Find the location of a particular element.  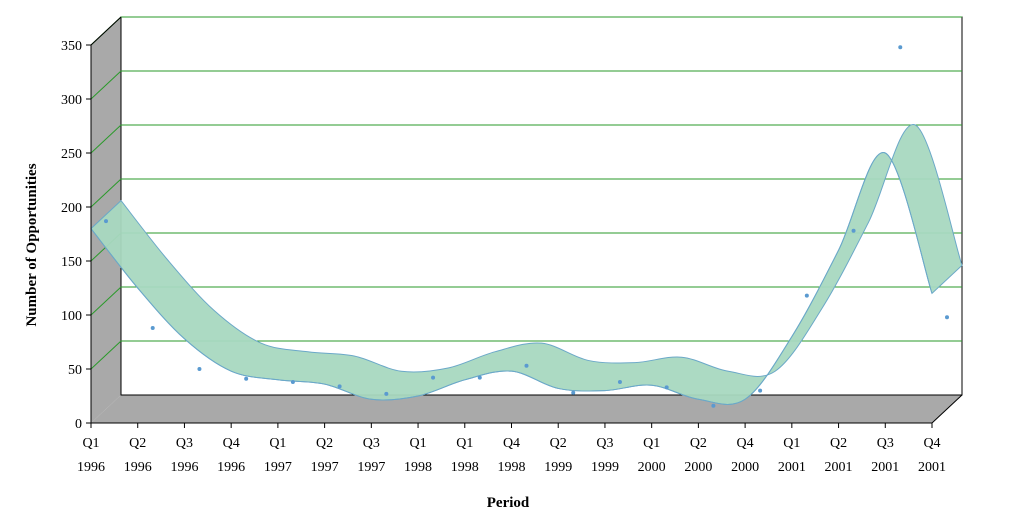

y-tick-labels: 0 50 100 150 200 250 300 350 is located at coordinates (76, 235).